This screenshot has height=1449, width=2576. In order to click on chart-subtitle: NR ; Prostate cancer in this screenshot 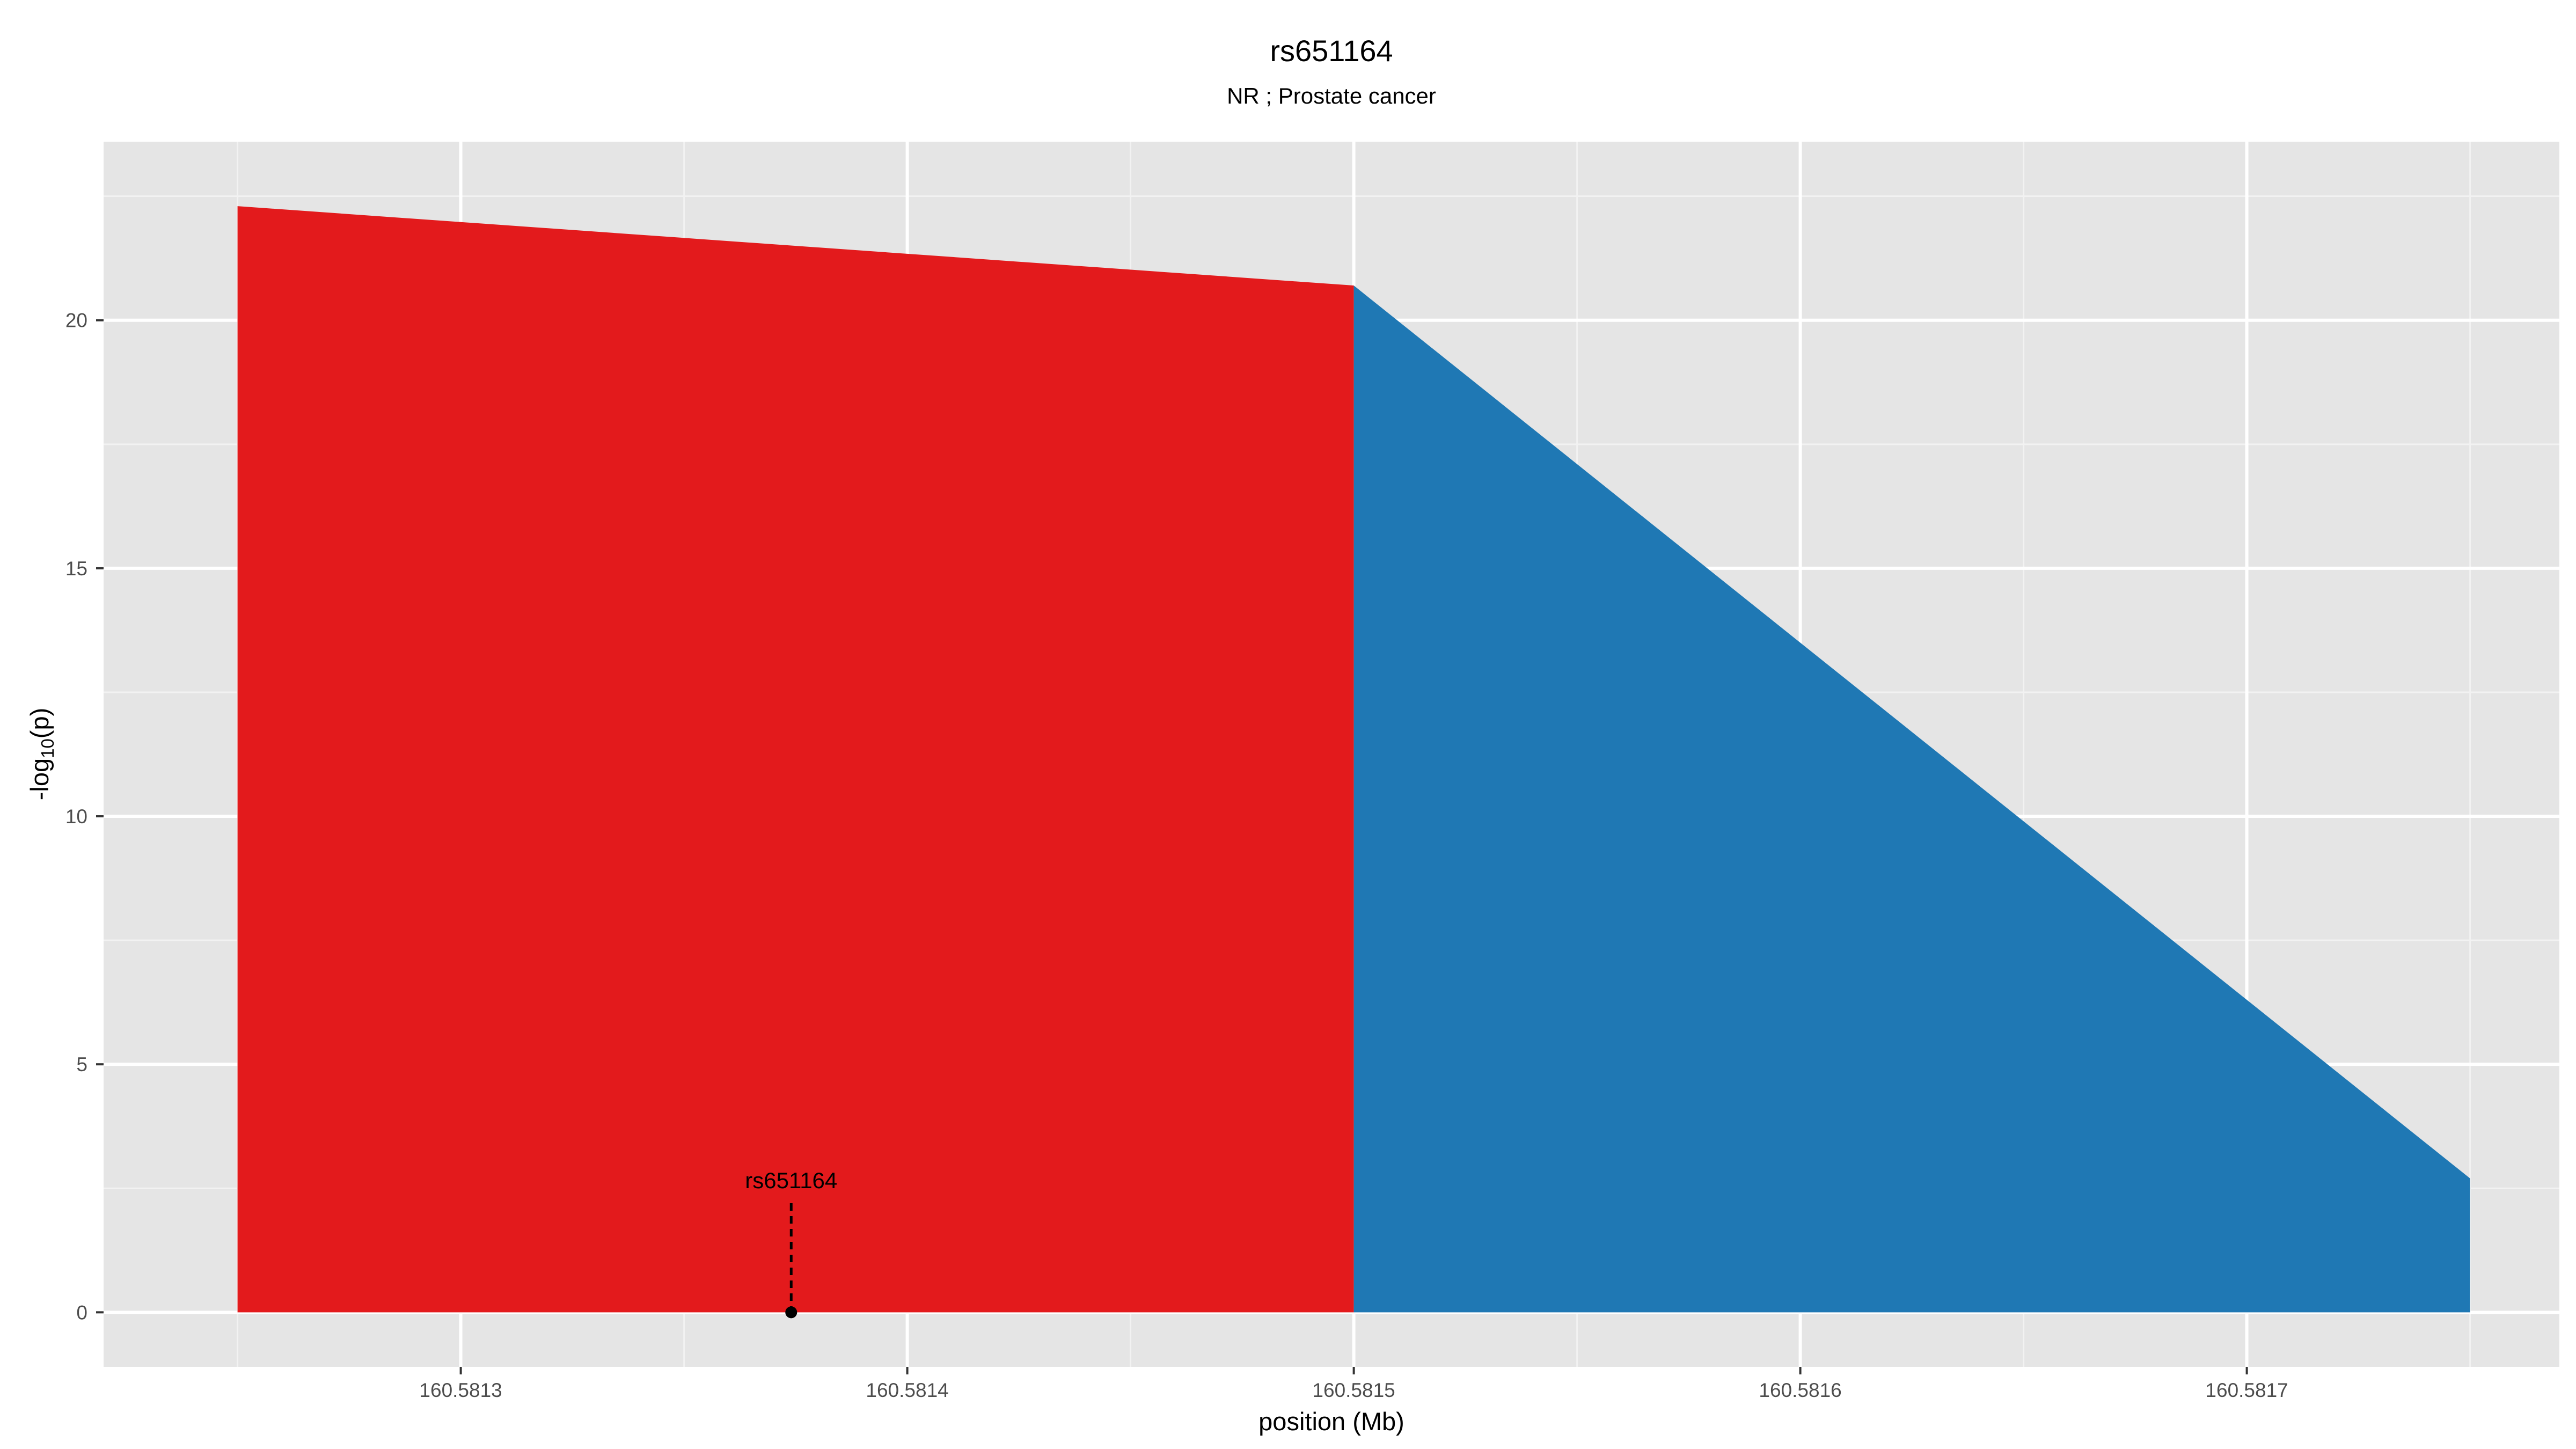, I will do `click(1331, 95)`.